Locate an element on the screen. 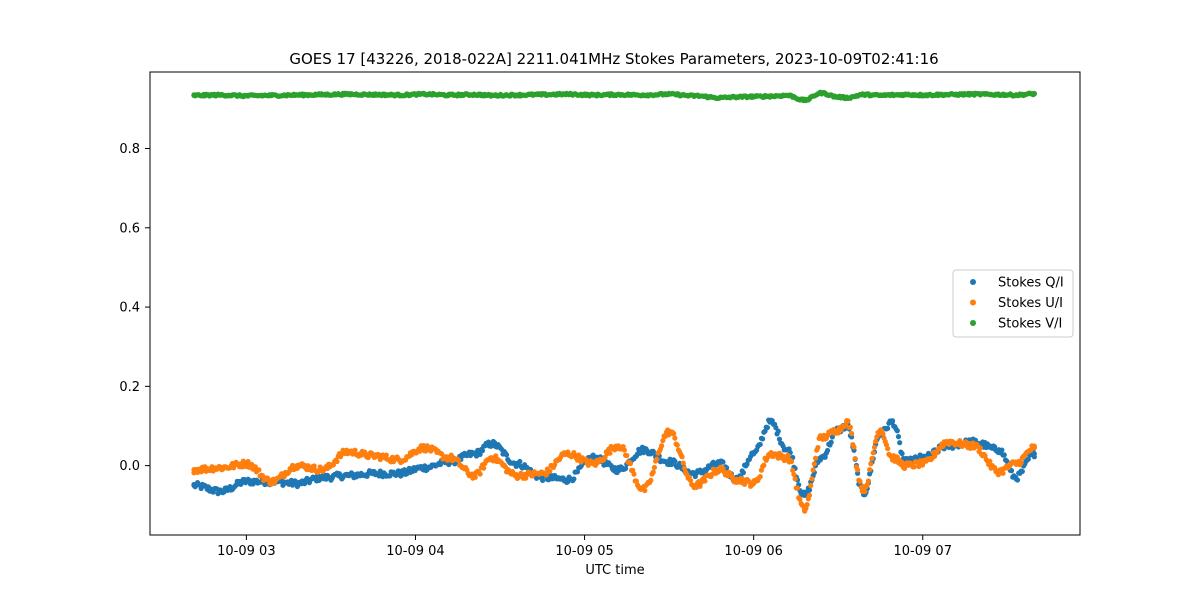 Image resolution: width=1200 pixels, height=600 pixels. legend-label: Stokes U/I is located at coordinates (1030, 303).